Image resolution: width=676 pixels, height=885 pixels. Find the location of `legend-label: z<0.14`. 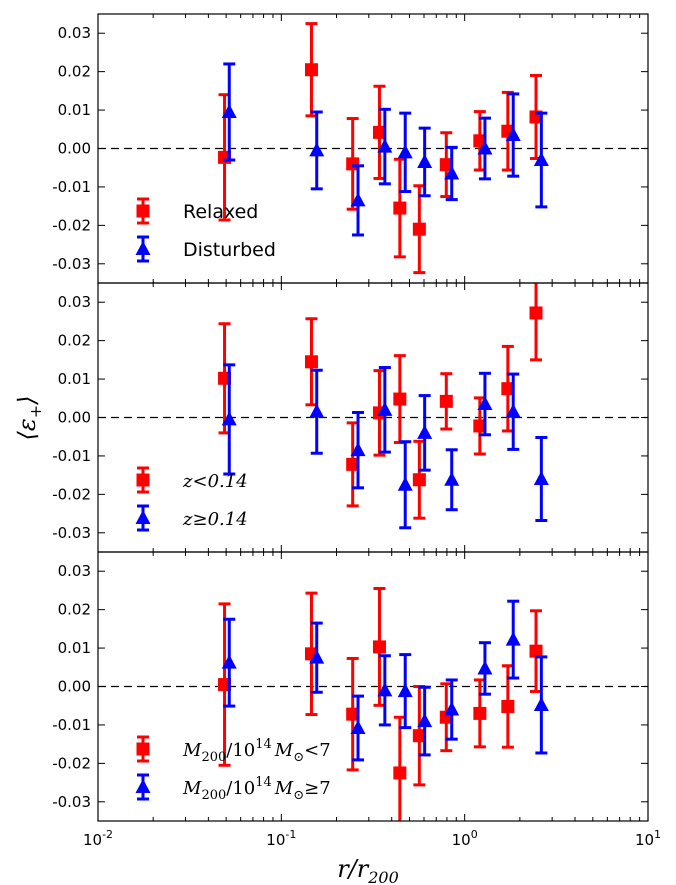

legend-label: z<0.14 is located at coordinates (215, 481).